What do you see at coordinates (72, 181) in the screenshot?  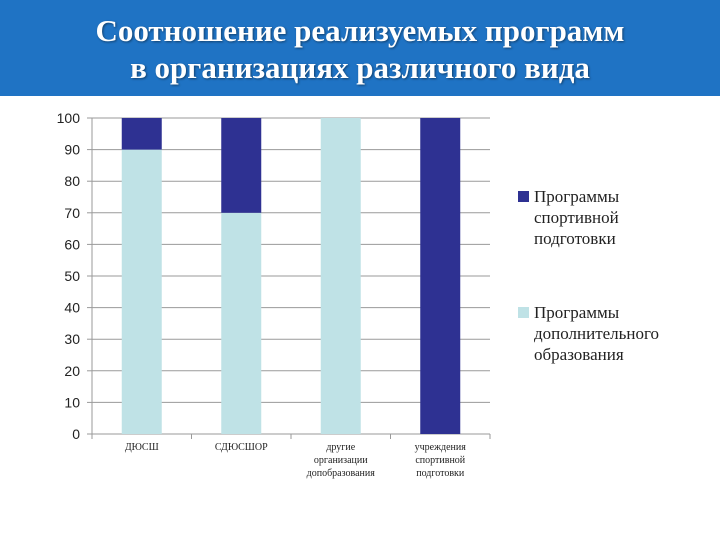 I see `y-tick-label: 80` at bounding box center [72, 181].